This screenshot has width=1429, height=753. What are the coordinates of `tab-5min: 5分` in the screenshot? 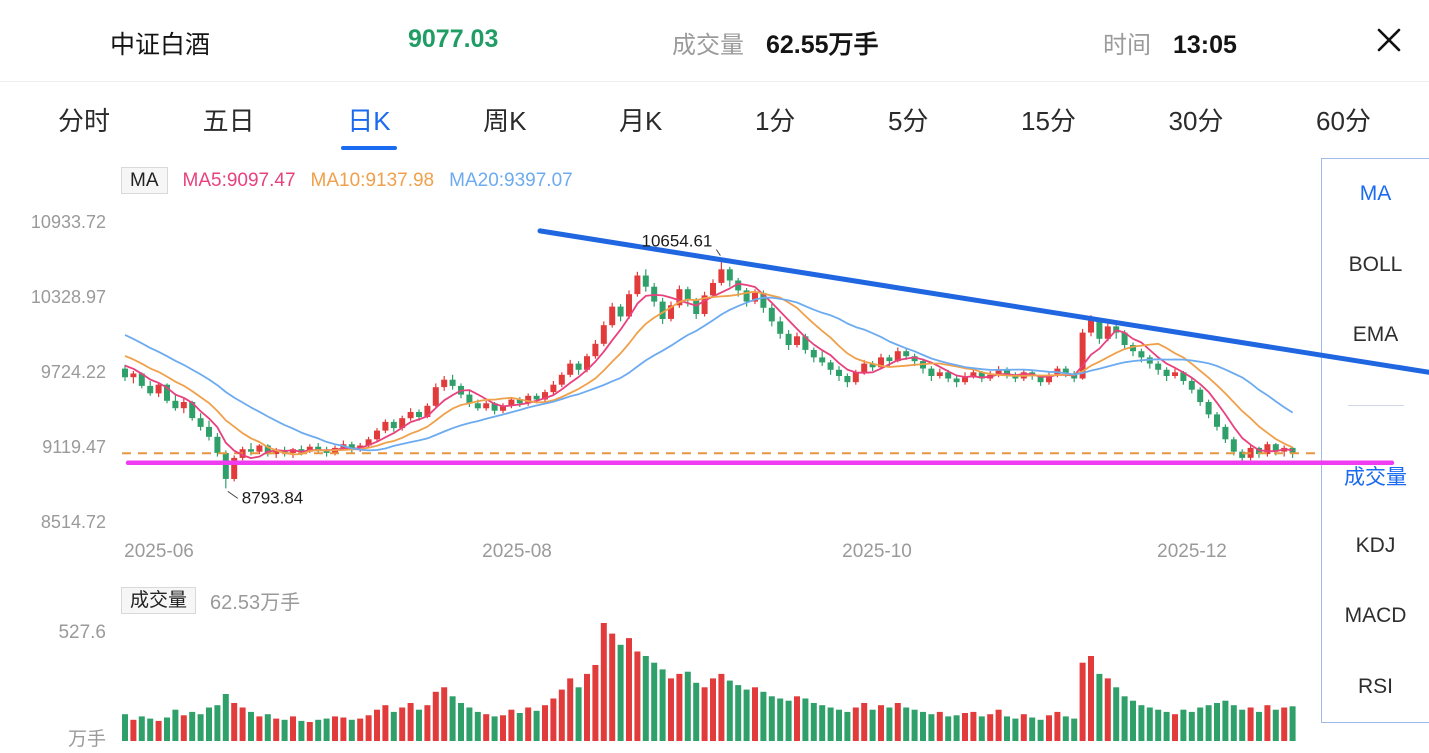 It's located at (908, 121).